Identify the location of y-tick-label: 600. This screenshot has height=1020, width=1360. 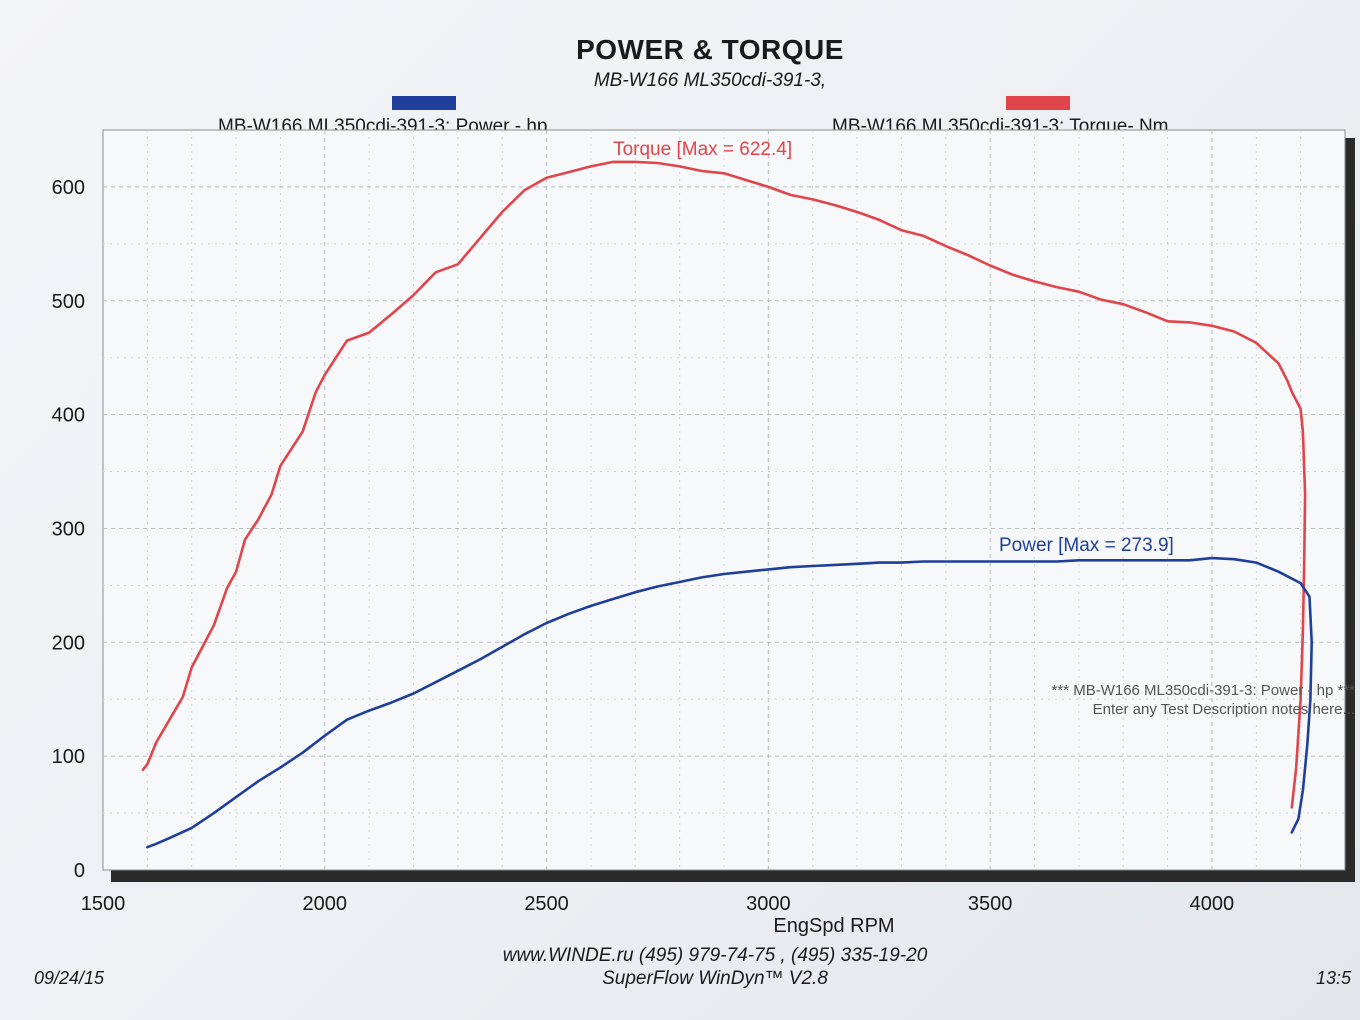
(68, 188).